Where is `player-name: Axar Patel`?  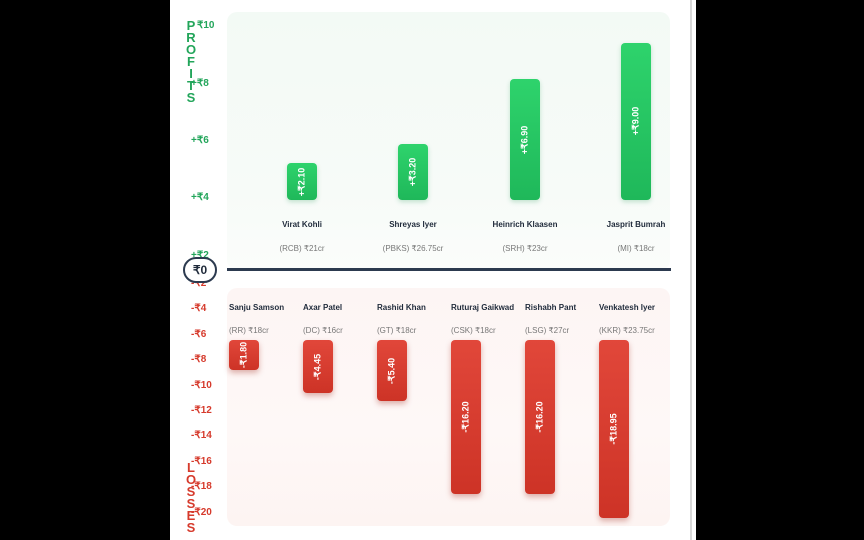
player-name: Axar Patel is located at coordinates (323, 307).